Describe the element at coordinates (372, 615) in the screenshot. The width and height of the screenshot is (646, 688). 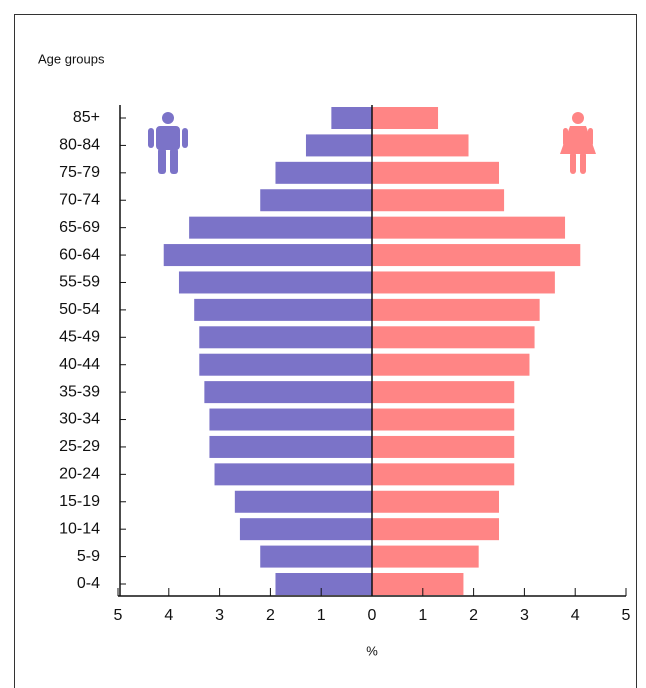
I see `x-tick-label: 0` at that location.